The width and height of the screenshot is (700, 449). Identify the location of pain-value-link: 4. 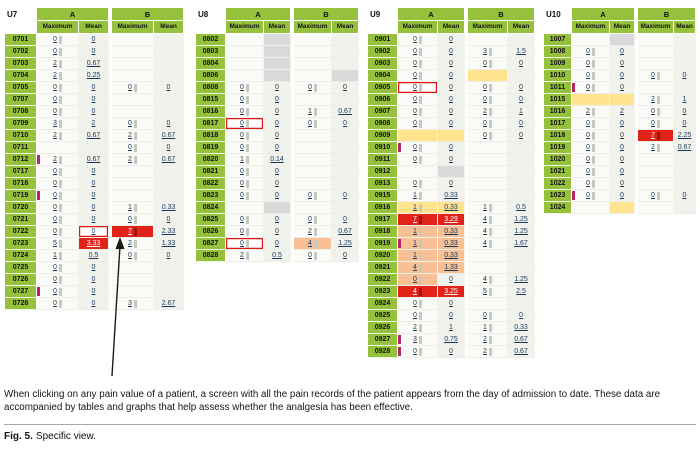
(415, 267).